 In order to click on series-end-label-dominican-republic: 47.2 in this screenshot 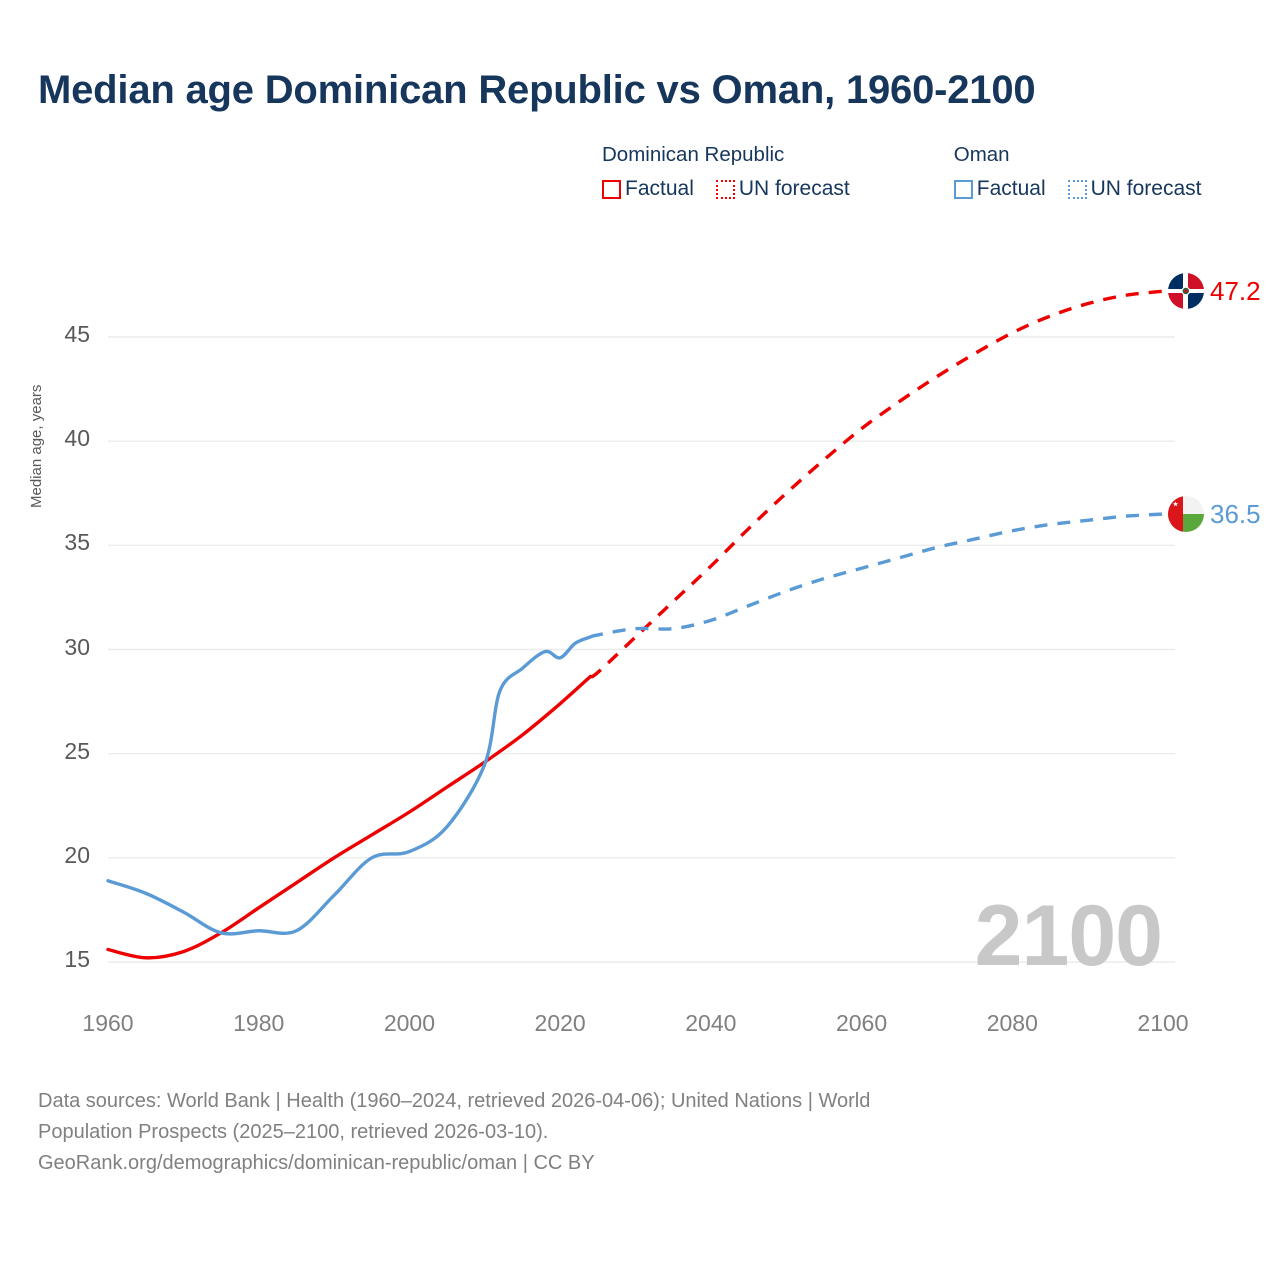, I will do `click(1214, 291)`.